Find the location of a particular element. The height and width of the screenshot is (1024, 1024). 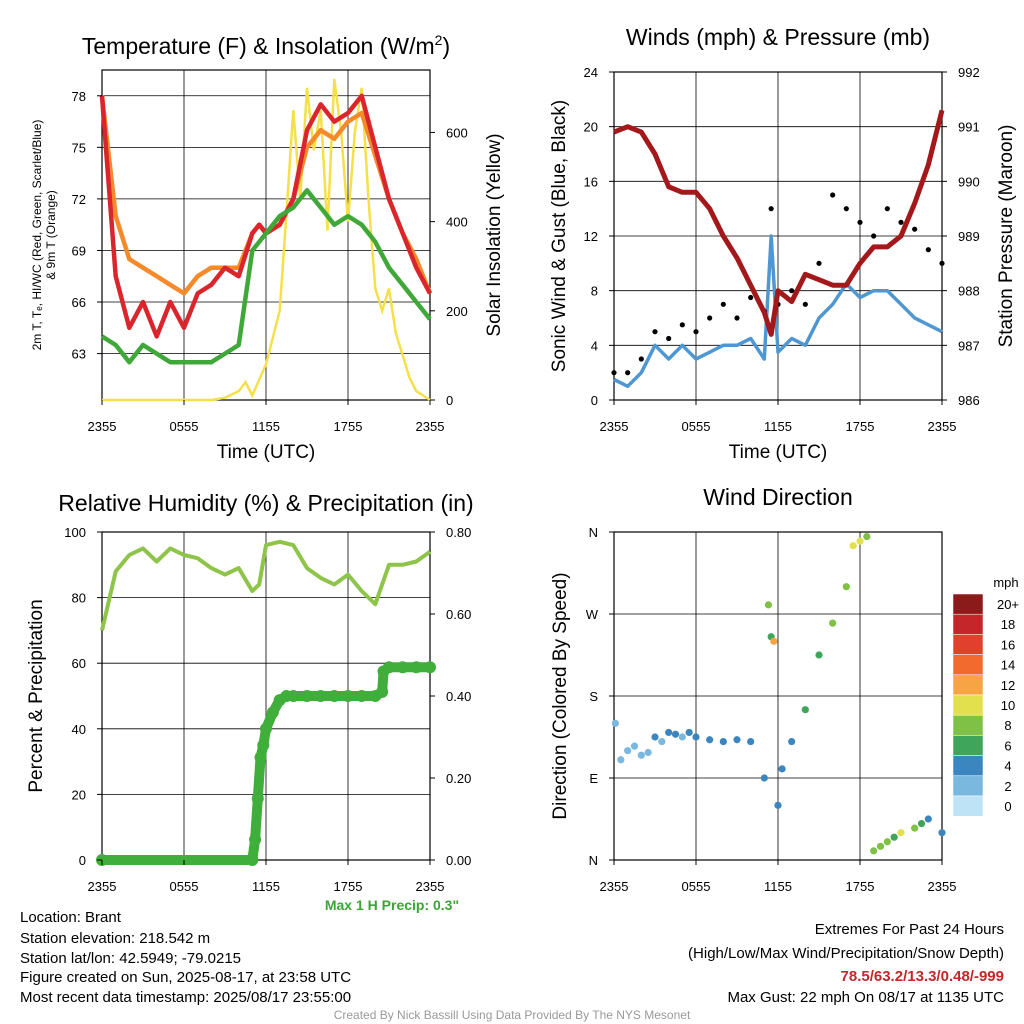

p1-y-tick-label: 78 is located at coordinates (79, 96).